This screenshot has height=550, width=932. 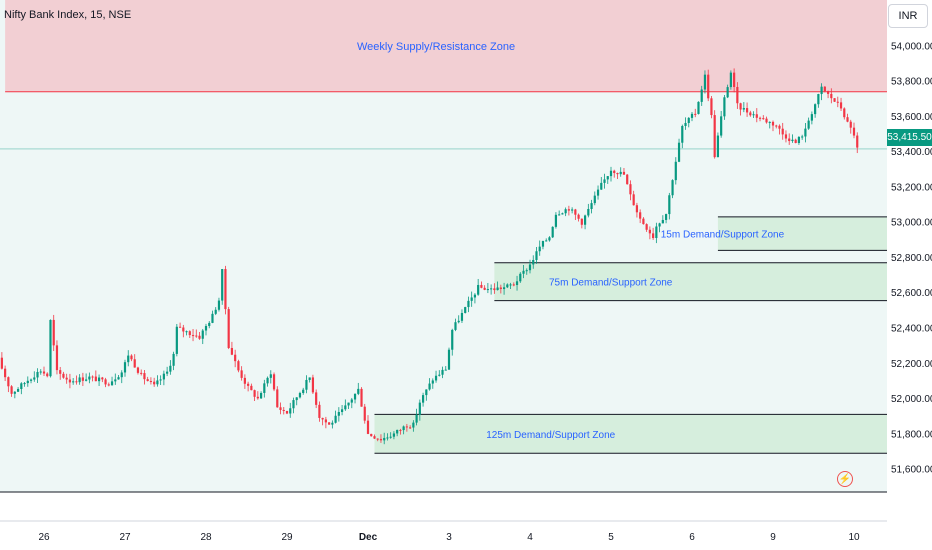 I want to click on flash-icon: ⚡, so click(x=845, y=479).